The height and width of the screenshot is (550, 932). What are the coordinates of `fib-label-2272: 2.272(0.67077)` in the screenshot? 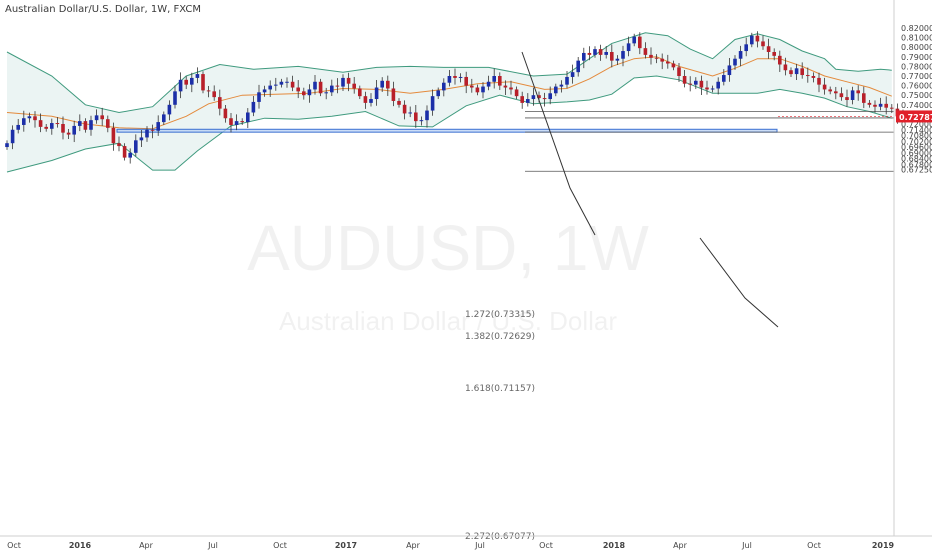 It's located at (500, 537).